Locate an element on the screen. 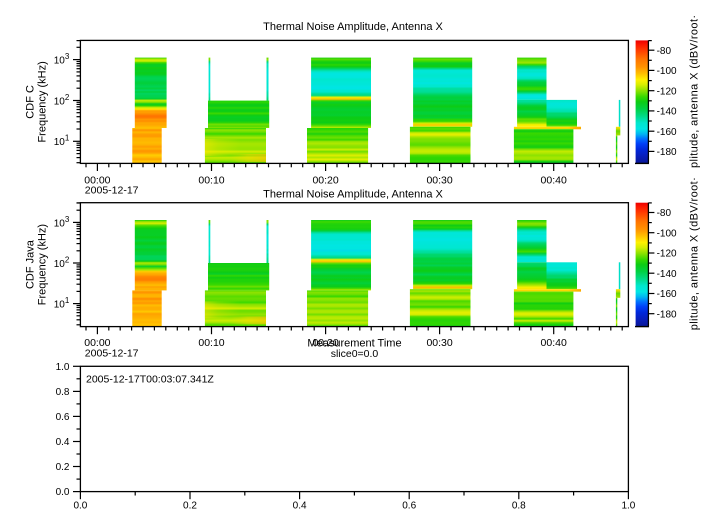 The image size is (718, 532). svg-text: Measurement Time is located at coordinates (354, 344).